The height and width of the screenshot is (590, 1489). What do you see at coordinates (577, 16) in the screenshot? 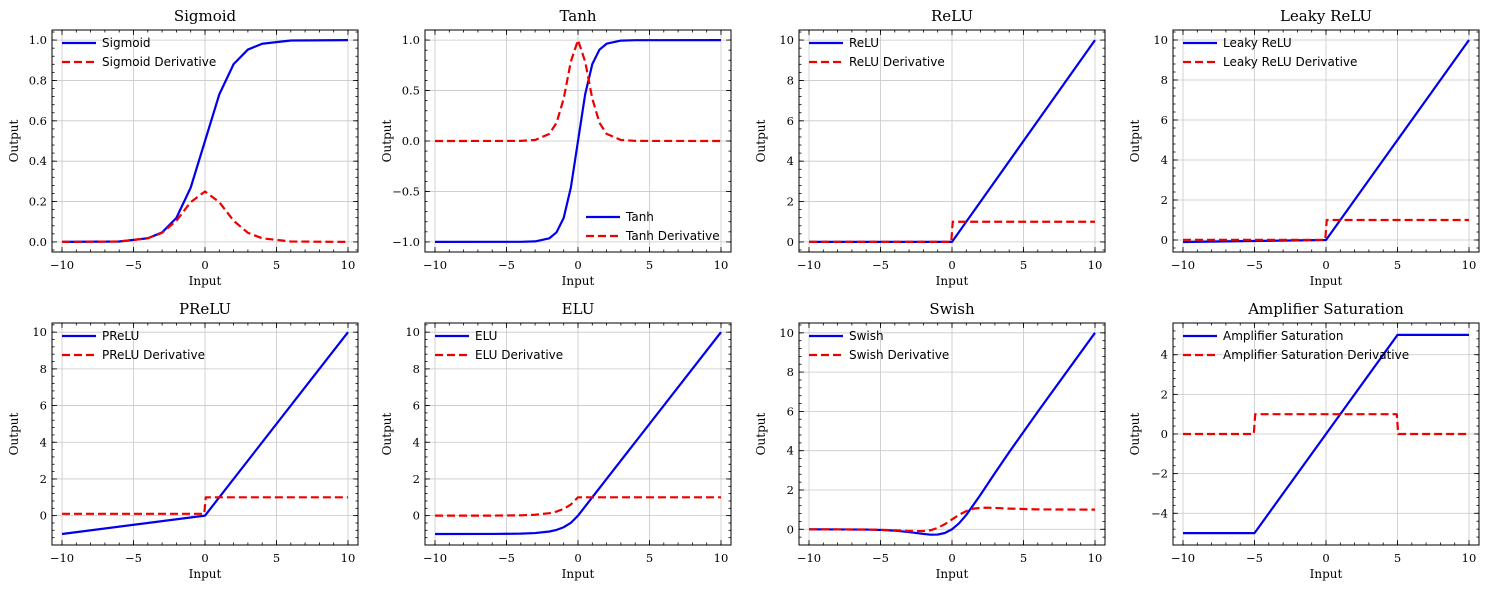
I see `subplot-title: Tanh` at bounding box center [577, 16].